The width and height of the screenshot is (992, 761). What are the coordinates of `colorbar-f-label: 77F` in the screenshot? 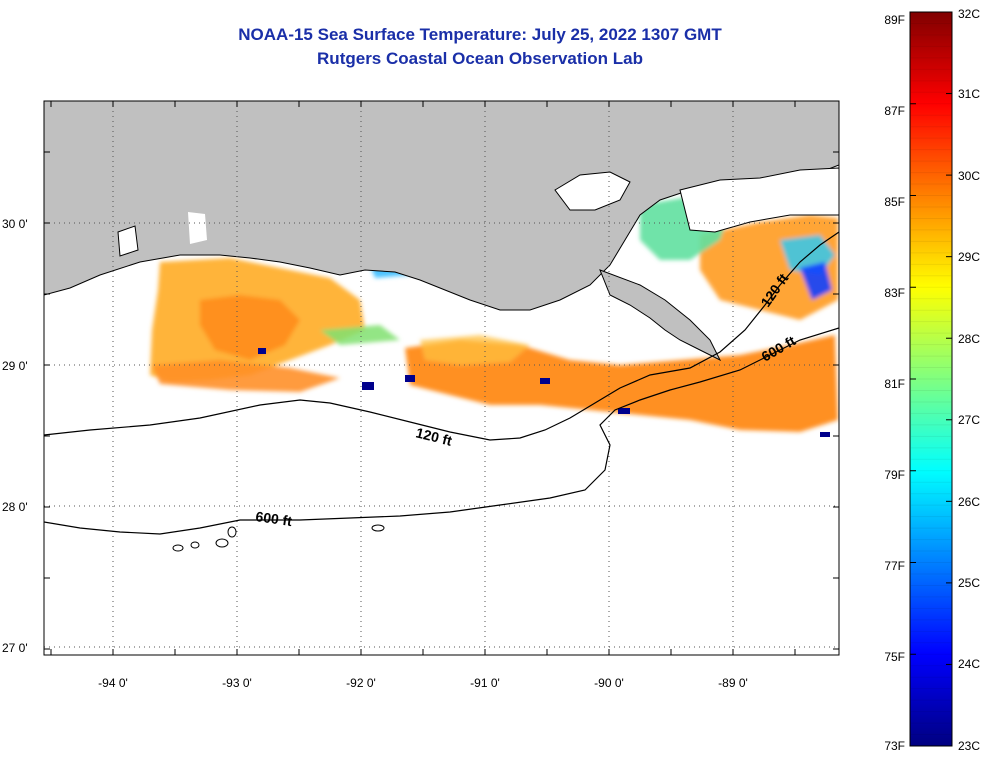 It's located at (894, 566).